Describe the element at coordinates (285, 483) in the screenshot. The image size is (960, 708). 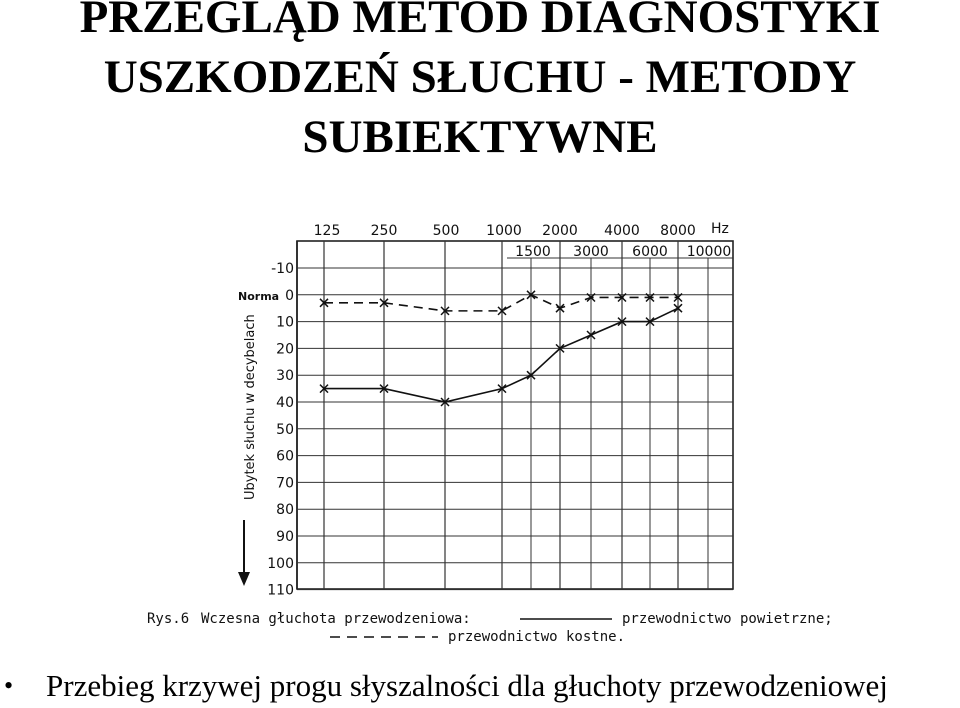
I see `y-tick-label: 70` at that location.